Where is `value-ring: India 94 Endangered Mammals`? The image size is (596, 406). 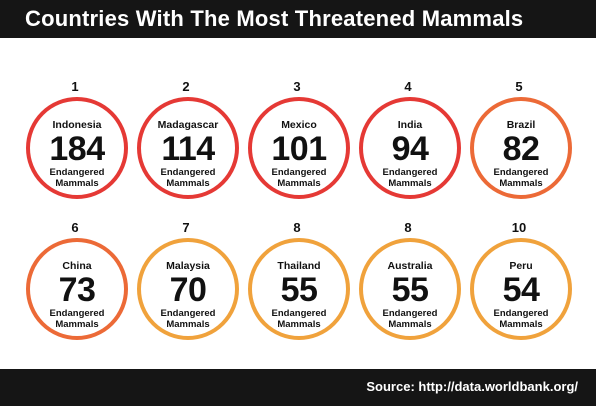
value-ring: India 94 Endangered Mammals is located at coordinates (410, 148).